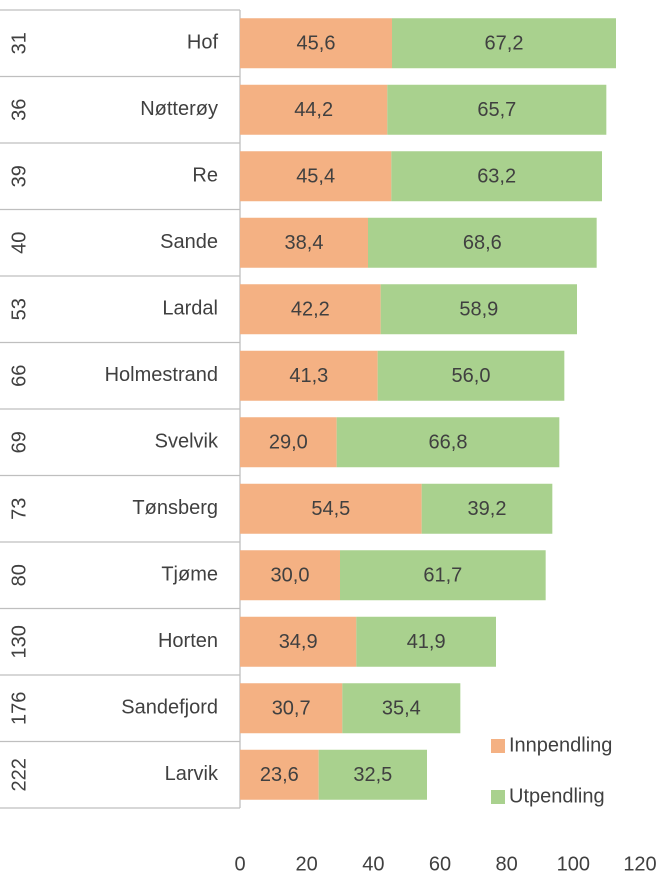 The height and width of the screenshot is (881, 667). I want to click on group-label: 80, so click(19, 575).